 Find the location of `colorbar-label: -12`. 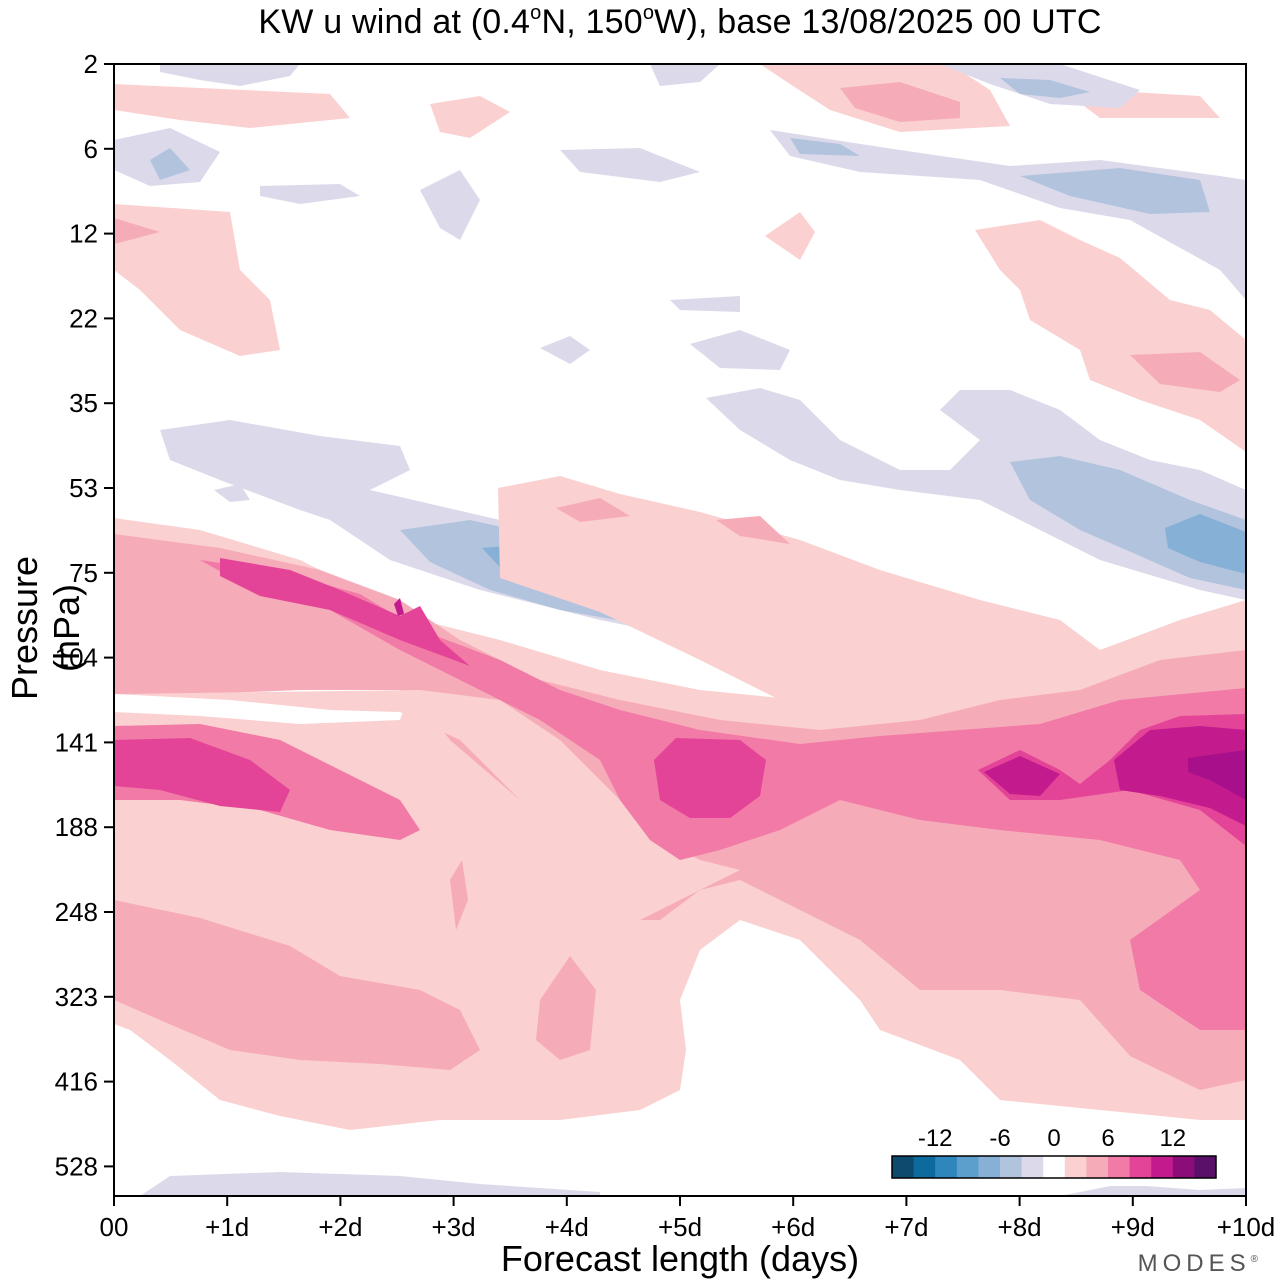

colorbar-label: -12 is located at coordinates (935, 1138).